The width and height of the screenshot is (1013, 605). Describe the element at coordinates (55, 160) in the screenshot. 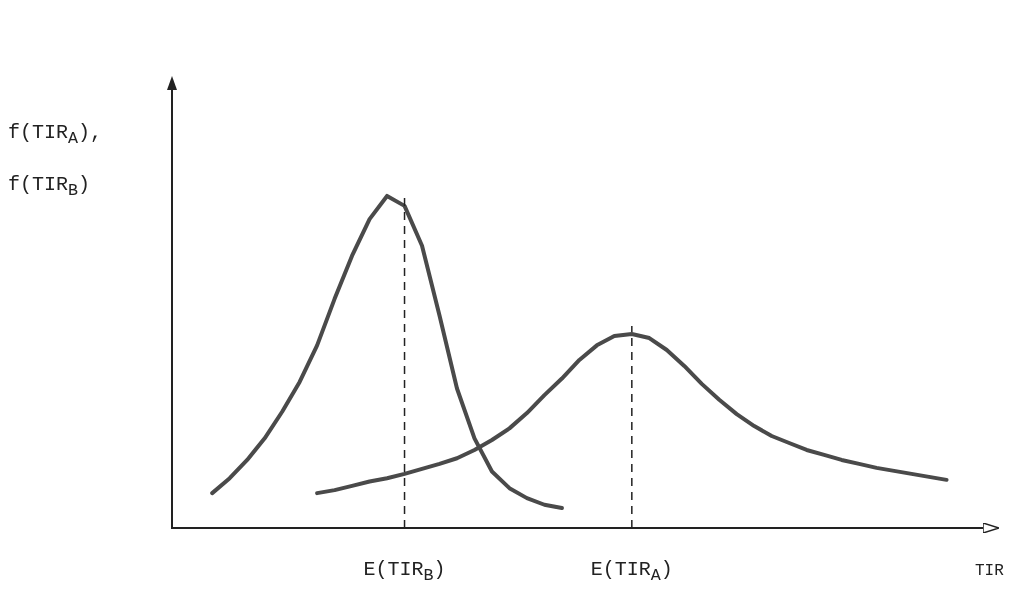

I see `text: f(TIR$_{A}$), f(TIR$_{B}$)` at that location.